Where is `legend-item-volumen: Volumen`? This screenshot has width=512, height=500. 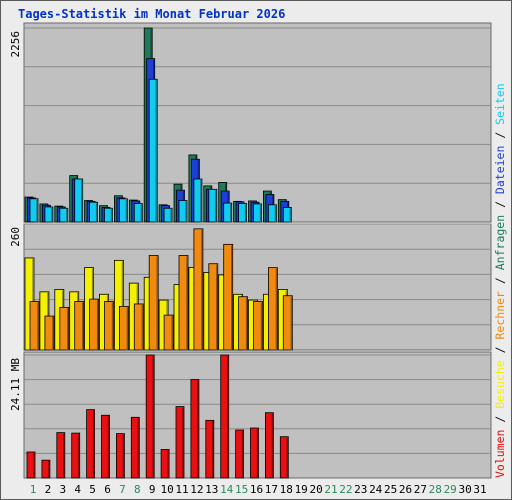
legend-item-volumen: Volumen is located at coordinates (500, 454).